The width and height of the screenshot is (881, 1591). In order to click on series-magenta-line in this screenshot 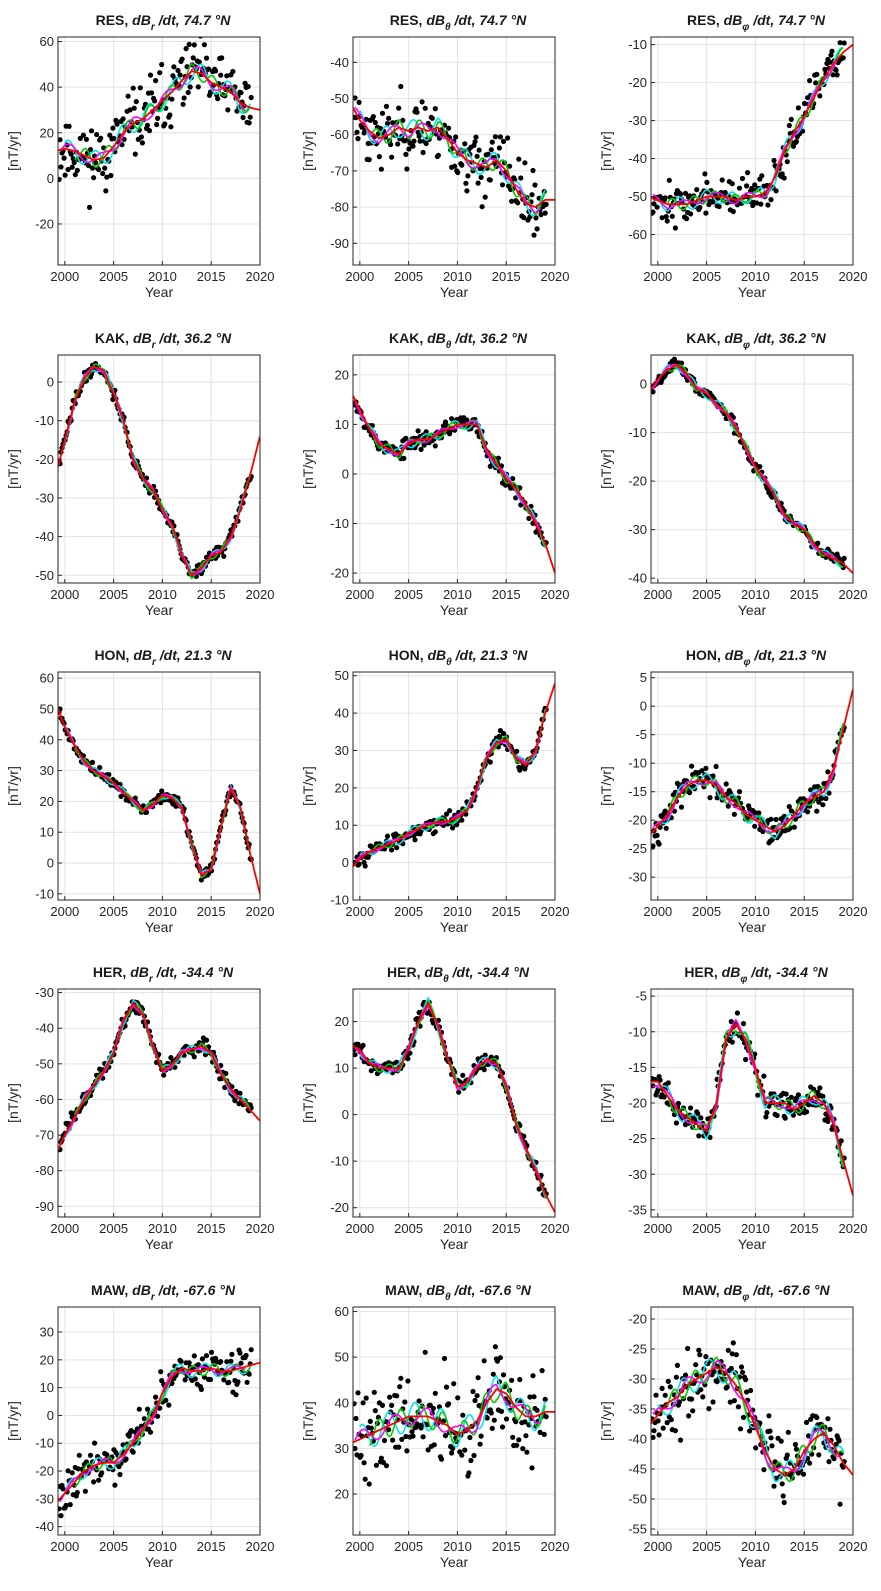, I will do `click(448, 160)`.